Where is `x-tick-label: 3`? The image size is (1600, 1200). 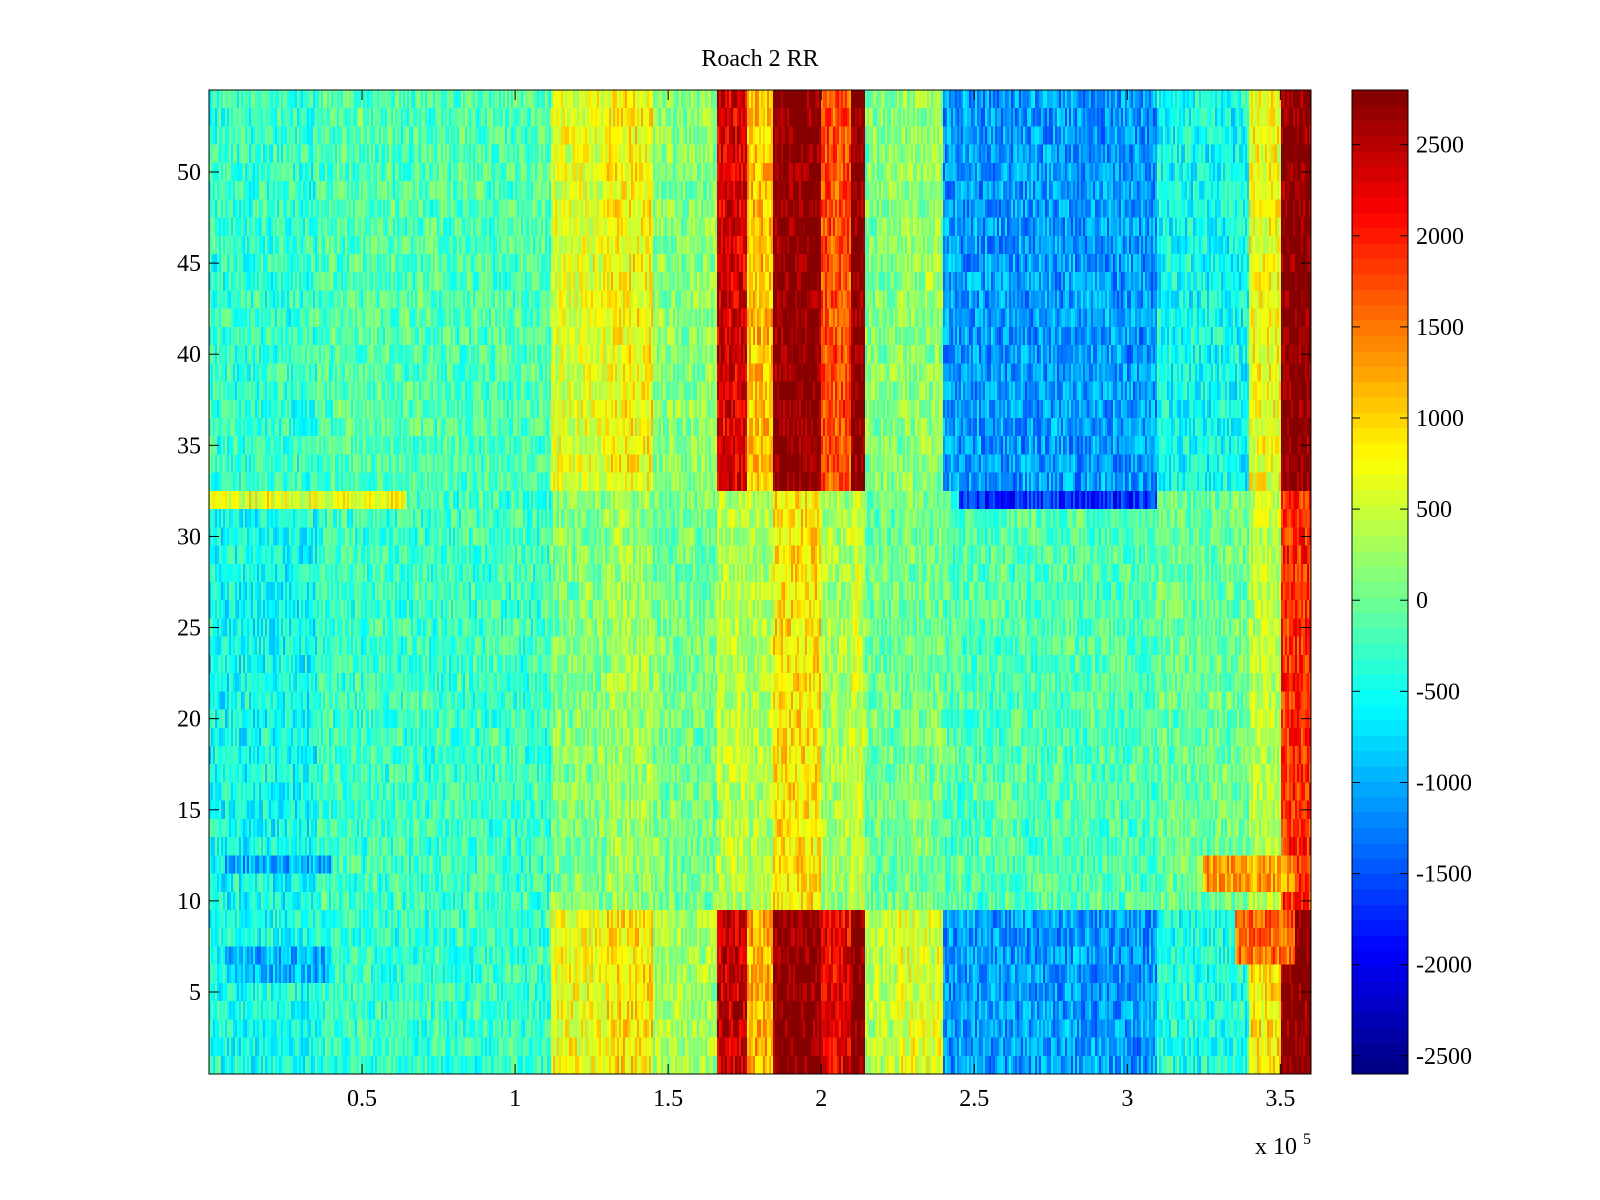
x-tick-label: 3 is located at coordinates (1127, 1099).